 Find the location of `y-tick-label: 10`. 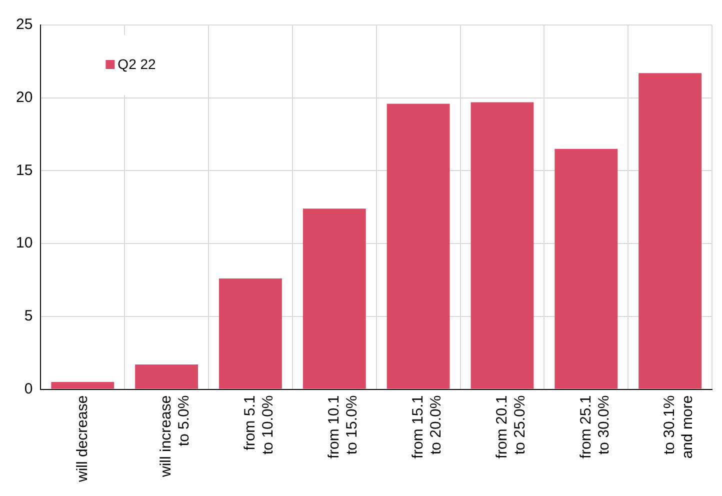

y-tick-label: 10 is located at coordinates (24, 243).